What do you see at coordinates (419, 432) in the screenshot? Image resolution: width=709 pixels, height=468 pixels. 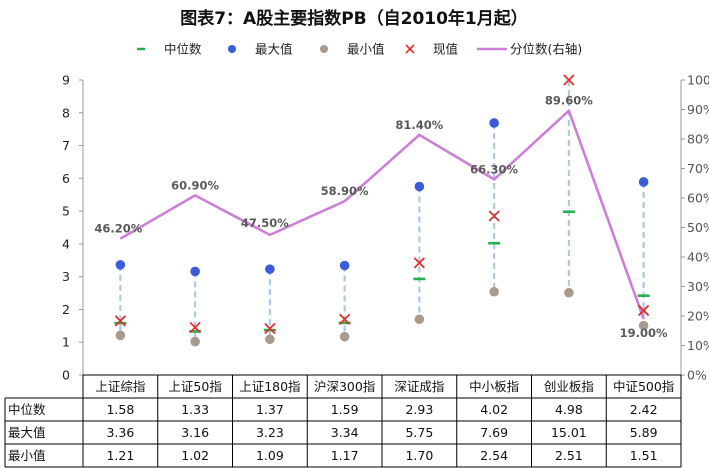 I see `table-cell: 5.75` at bounding box center [419, 432].